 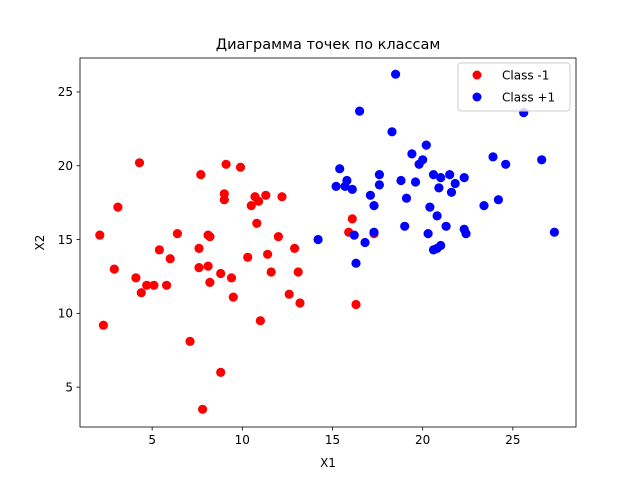 I want to click on y-tick-label-5: 5, so click(x=69, y=387).